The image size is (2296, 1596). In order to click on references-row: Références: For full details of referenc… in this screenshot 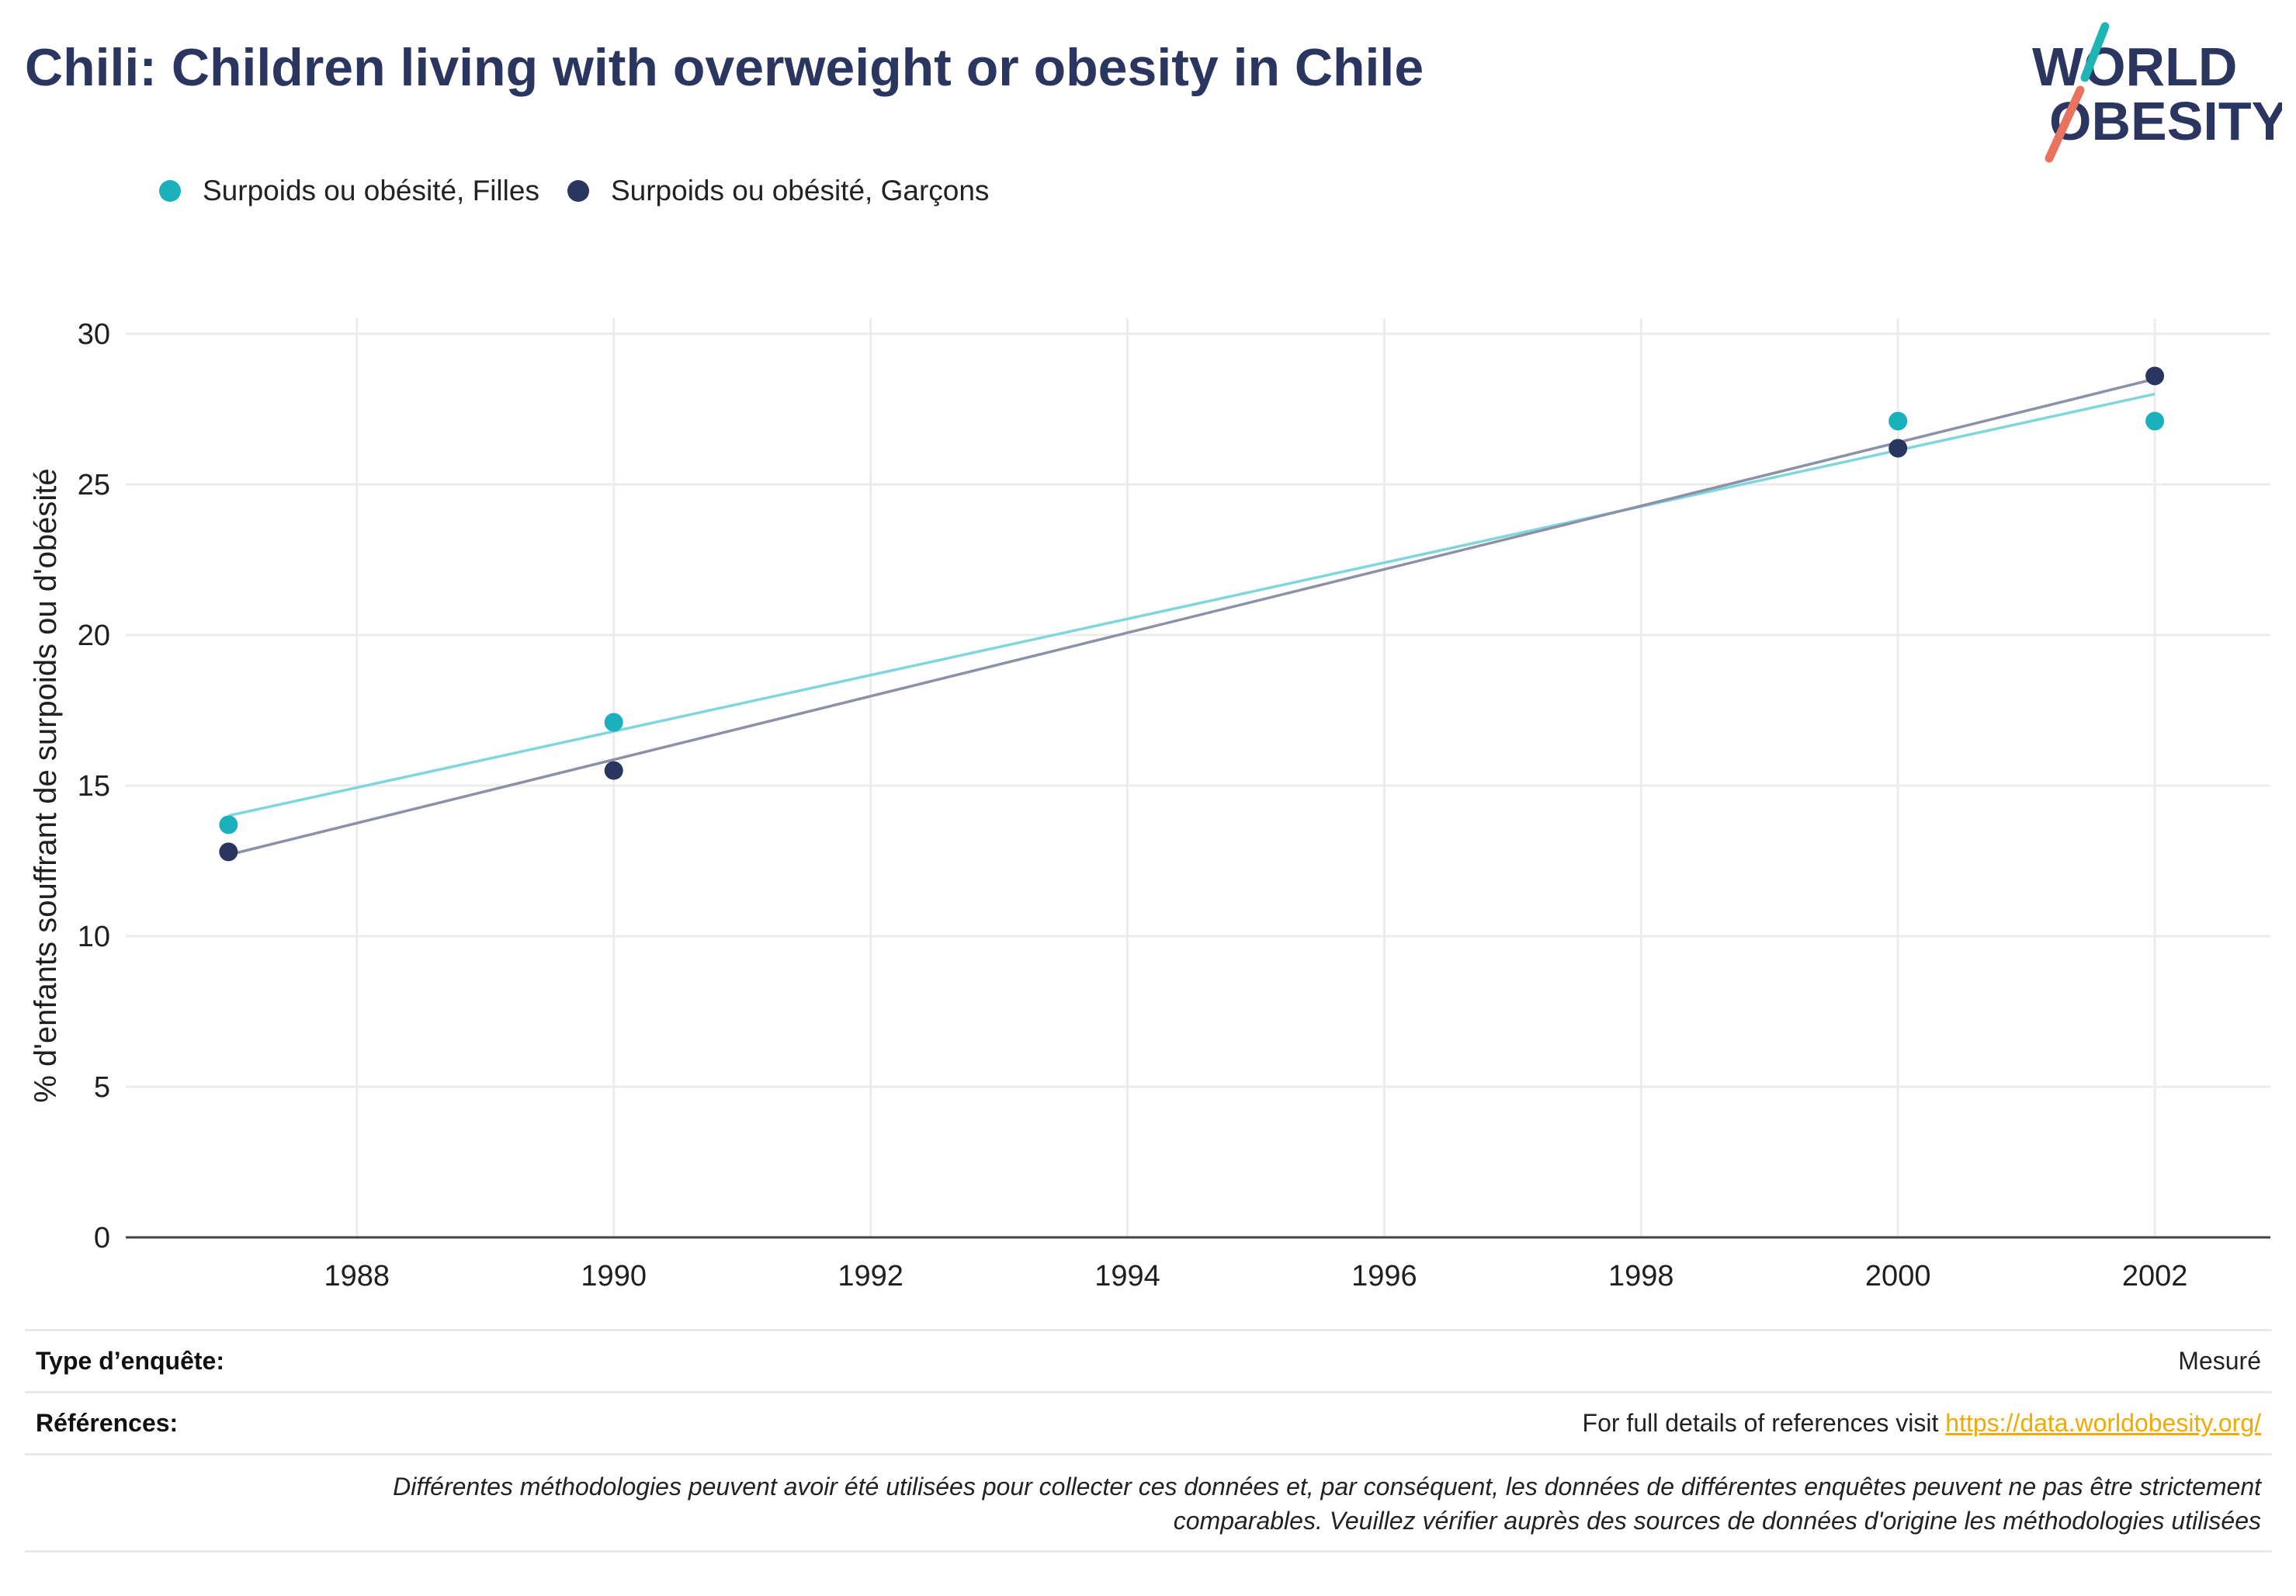, I will do `click(1148, 1422)`.